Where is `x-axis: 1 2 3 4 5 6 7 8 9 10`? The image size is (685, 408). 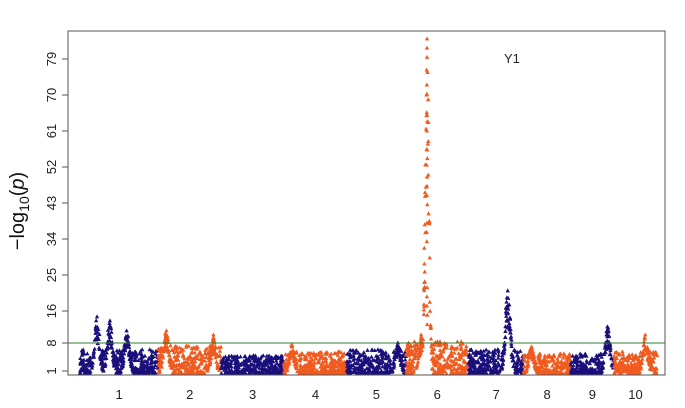
x-axis: 1 2 3 4 5 6 7 8 9 10 is located at coordinates (378, 394).